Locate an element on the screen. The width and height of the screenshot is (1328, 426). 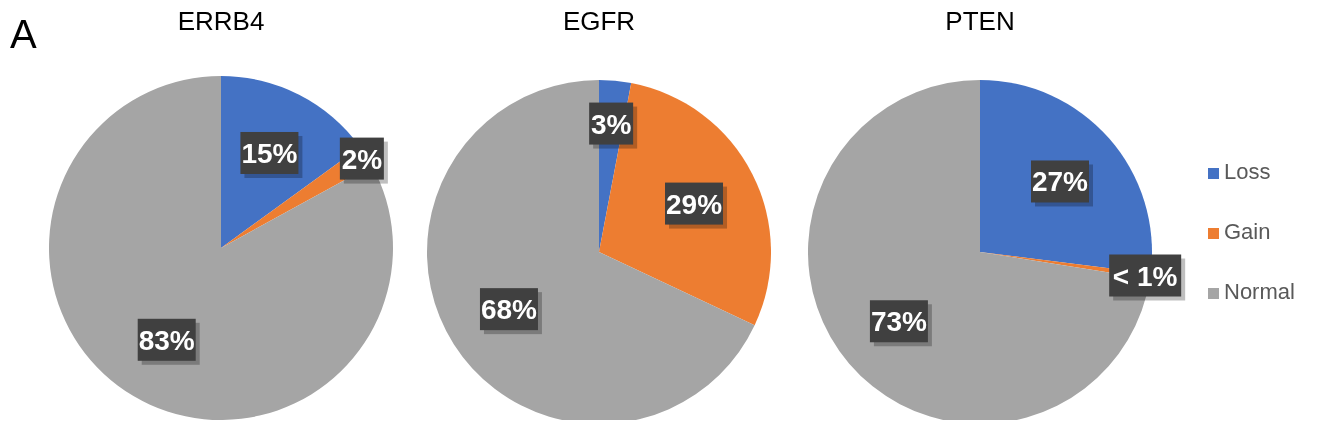
data-label: 73% is located at coordinates (899, 322).